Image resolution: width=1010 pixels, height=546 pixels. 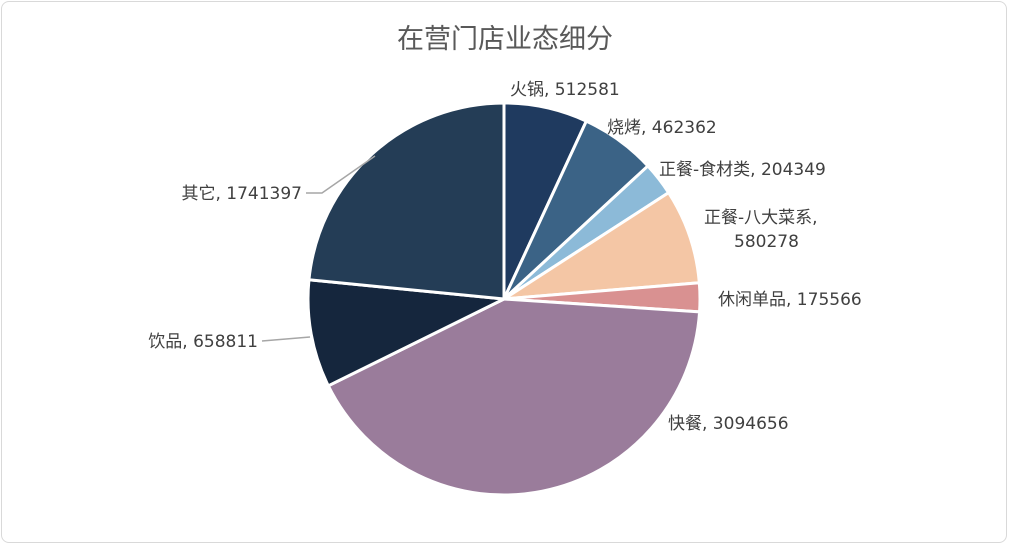 What do you see at coordinates (742, 170) in the screenshot?
I see `data-label-3: 正餐-食材类, 204349` at bounding box center [742, 170].